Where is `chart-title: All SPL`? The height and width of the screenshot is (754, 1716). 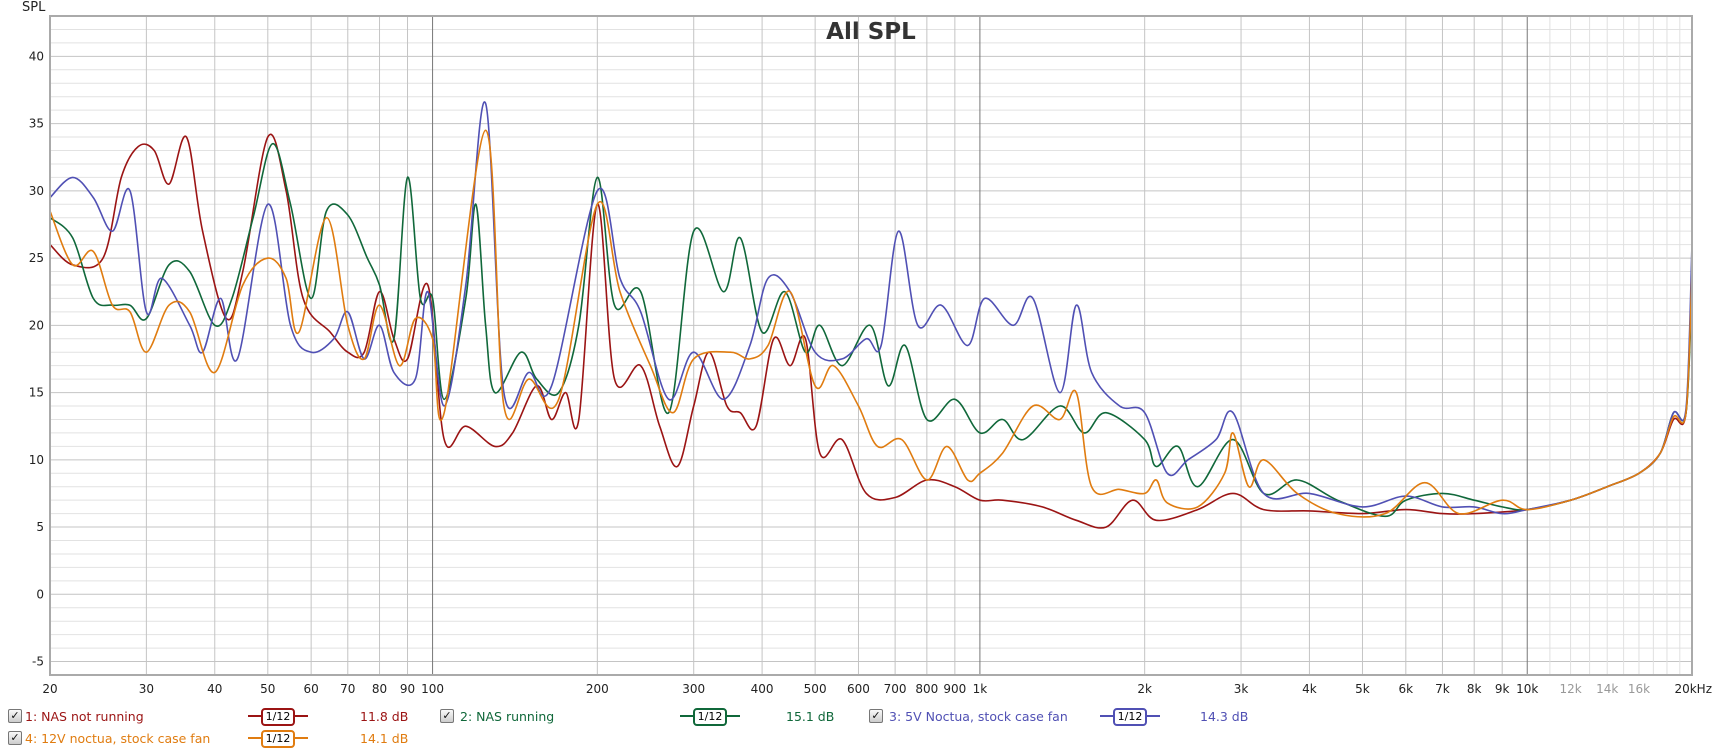 chart-title: All SPL is located at coordinates (871, 32).